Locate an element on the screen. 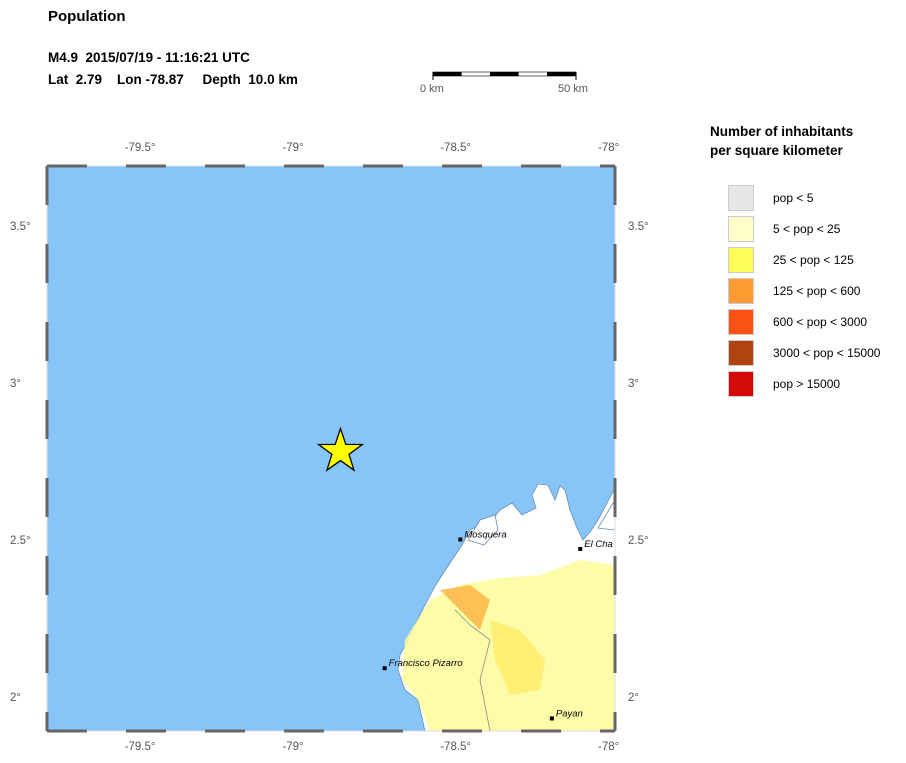  lon-tick-top: -79.5° is located at coordinates (140, 148).